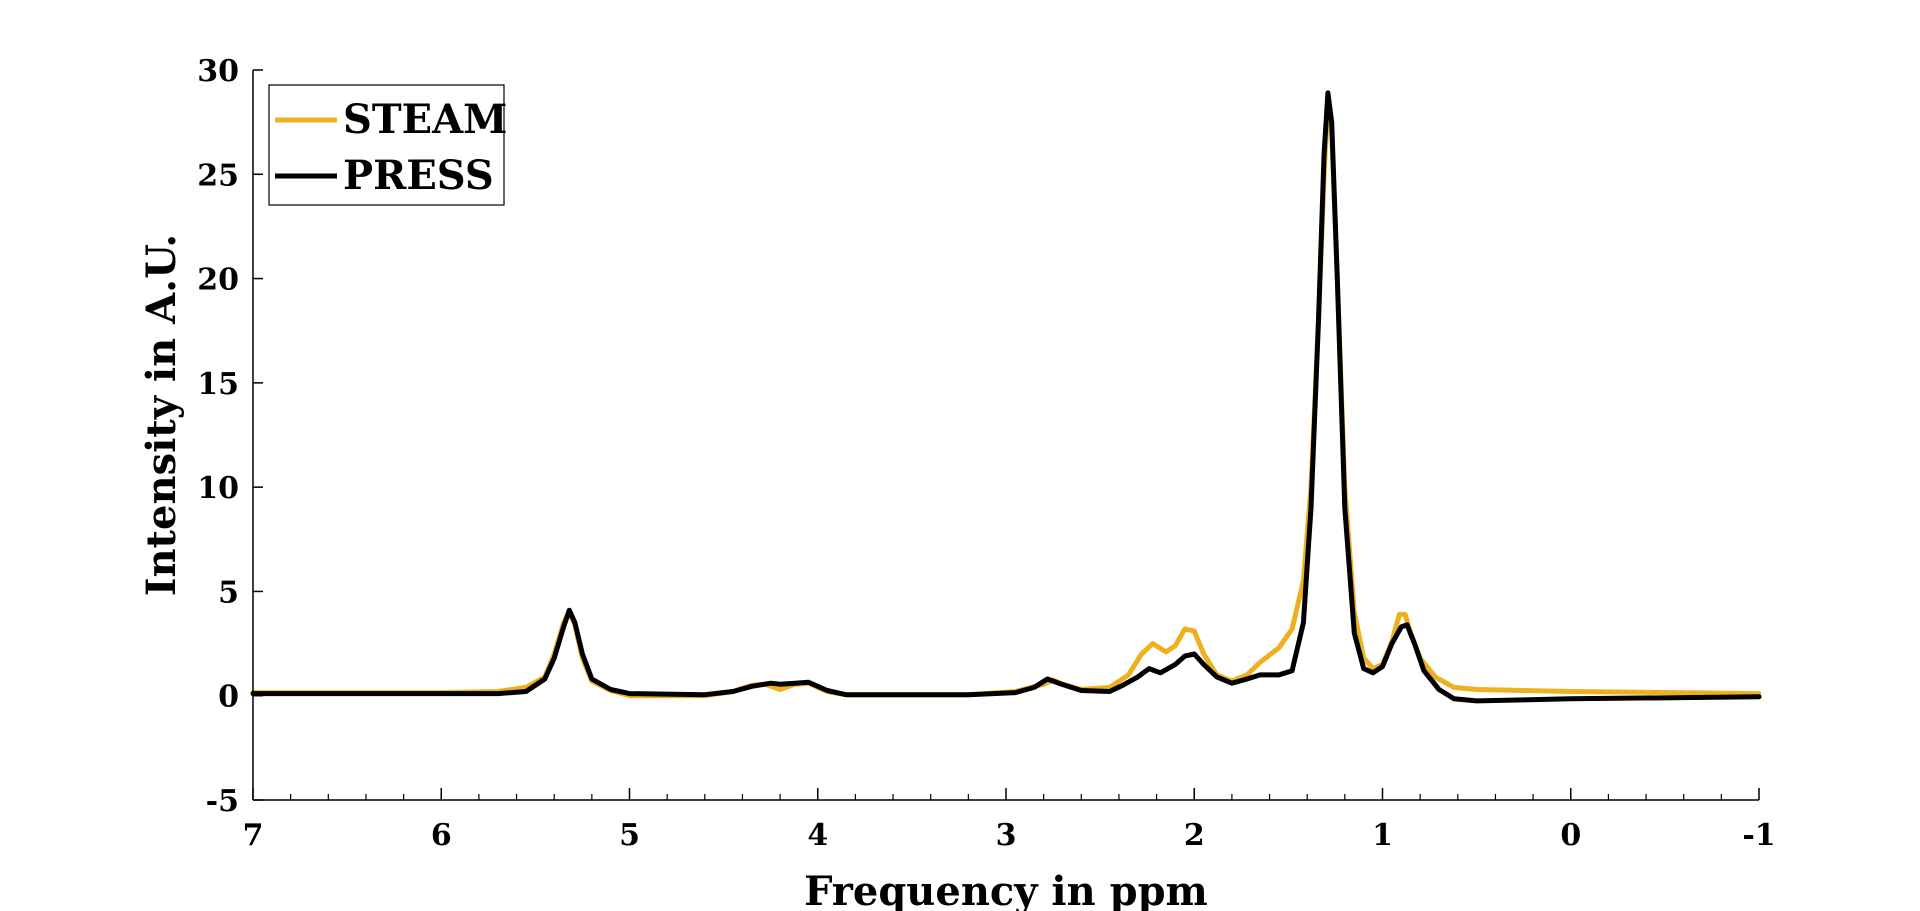 The image size is (1920, 911). I want to click on y-tick-label: 10, so click(218, 488).